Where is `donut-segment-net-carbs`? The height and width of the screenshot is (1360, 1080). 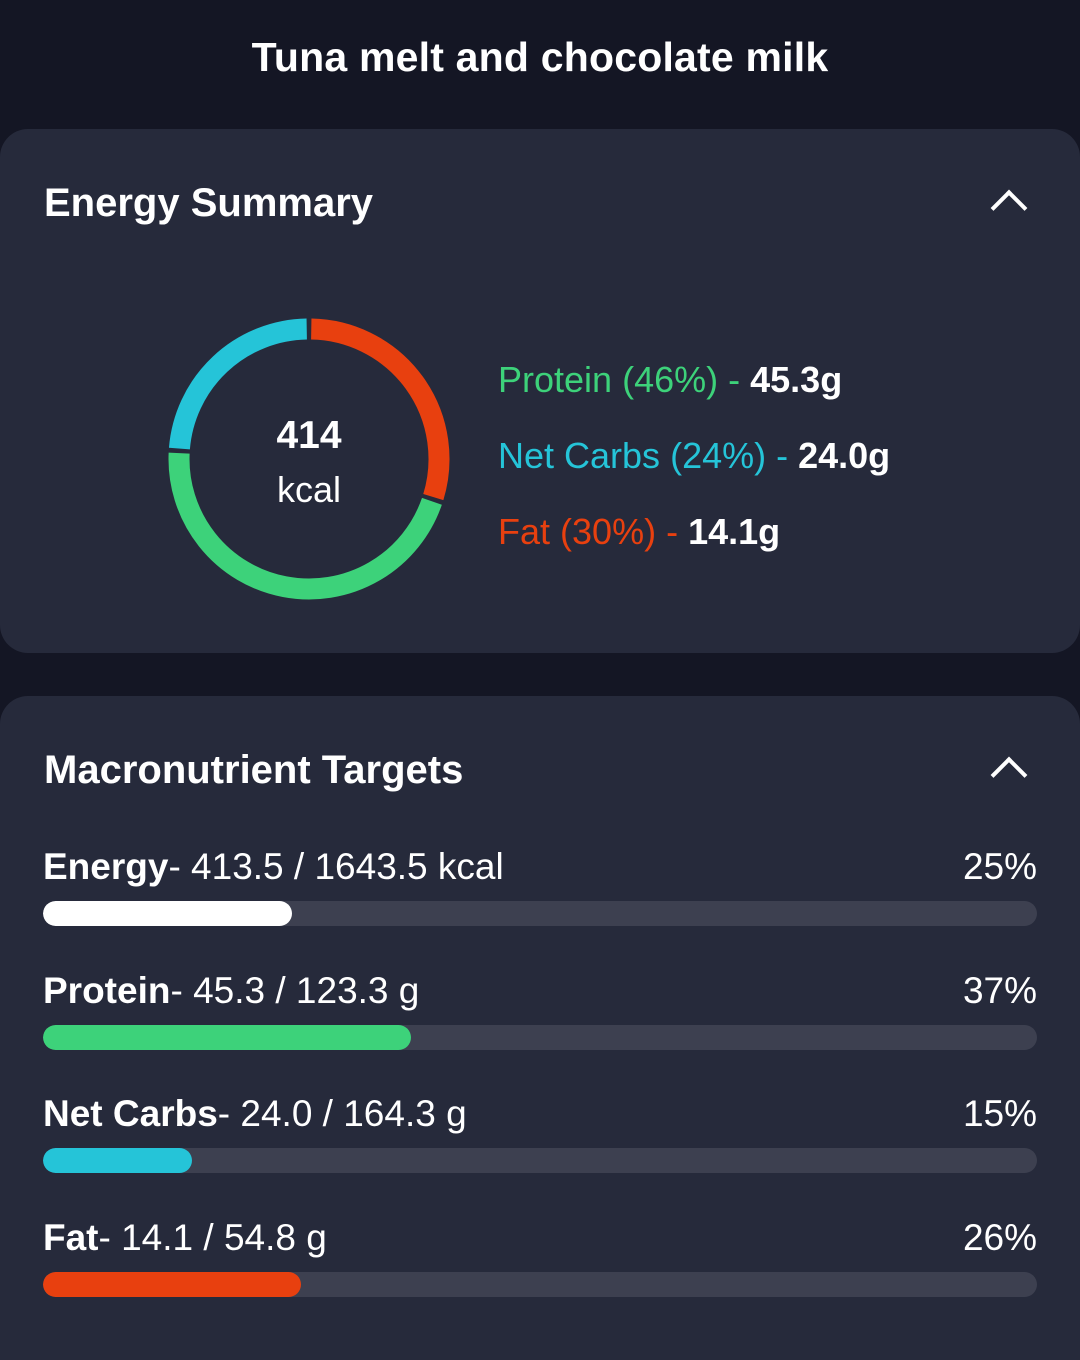 donut-segment-net-carbs is located at coordinates (238, 384).